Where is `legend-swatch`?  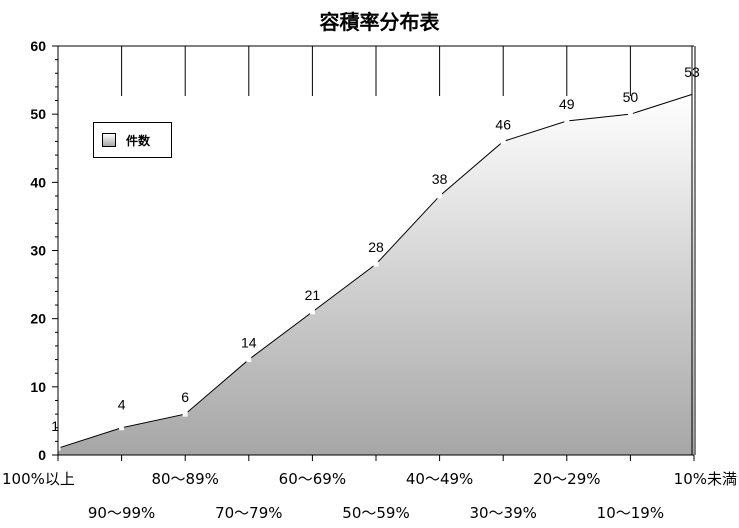
legend-swatch is located at coordinates (109, 140).